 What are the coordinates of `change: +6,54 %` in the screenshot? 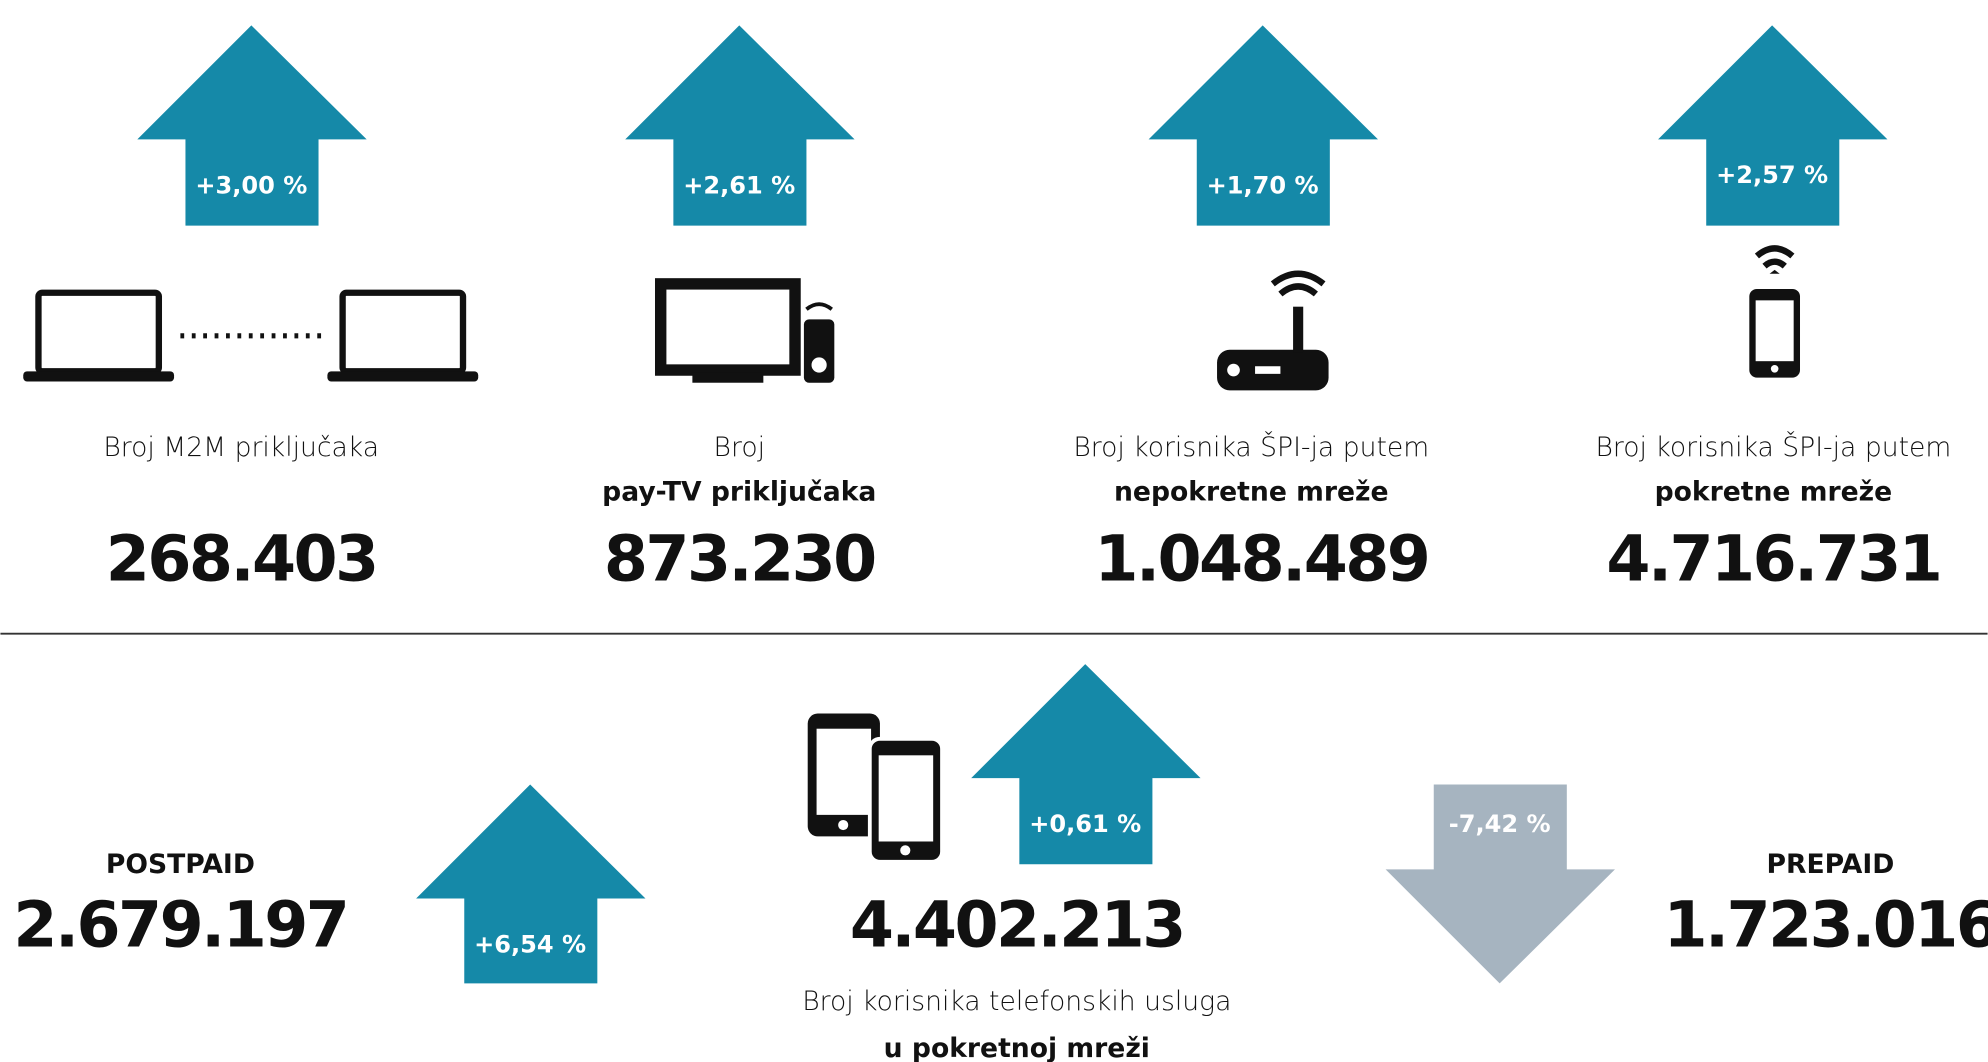 It's located at (530, 944).